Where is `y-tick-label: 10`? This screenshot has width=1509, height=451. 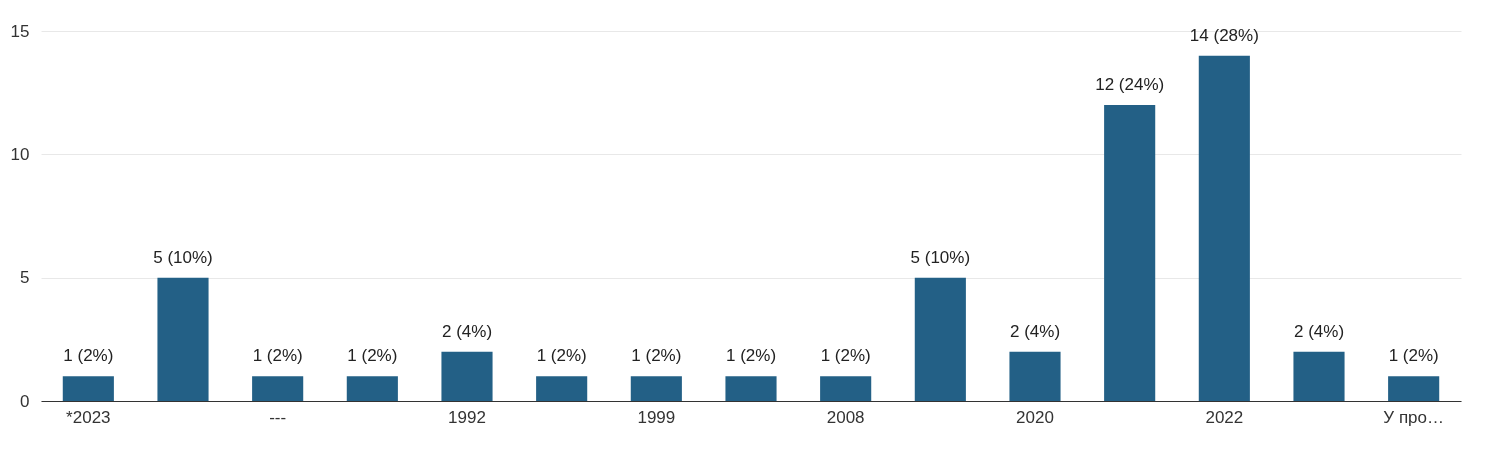 y-tick-label: 10 is located at coordinates (20, 154).